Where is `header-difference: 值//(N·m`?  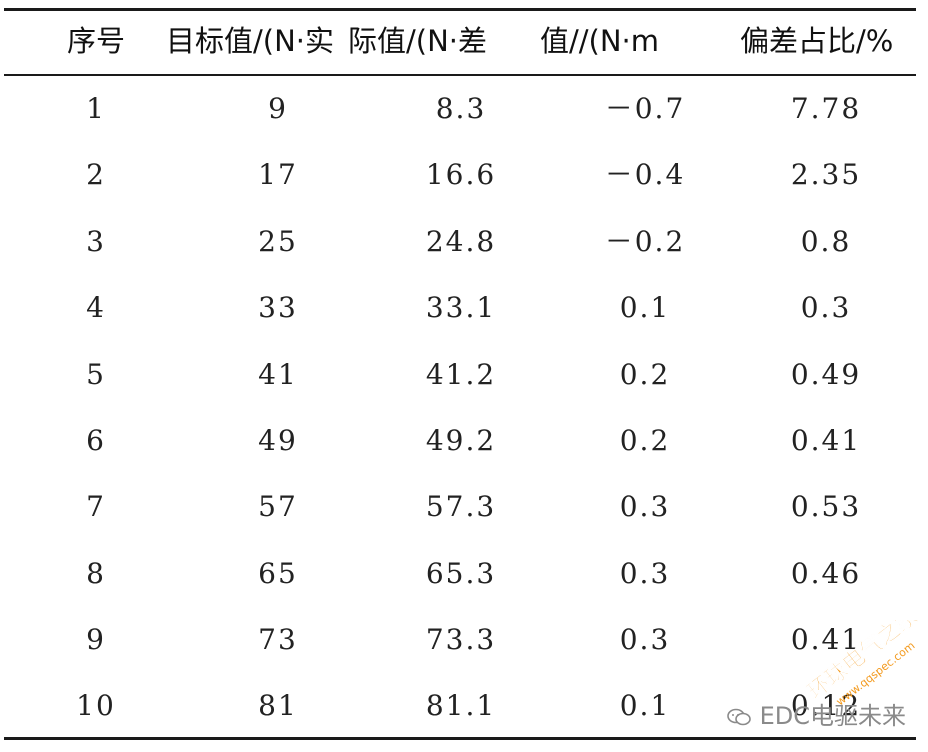
header-difference: 值//(N·m is located at coordinates (600, 41).